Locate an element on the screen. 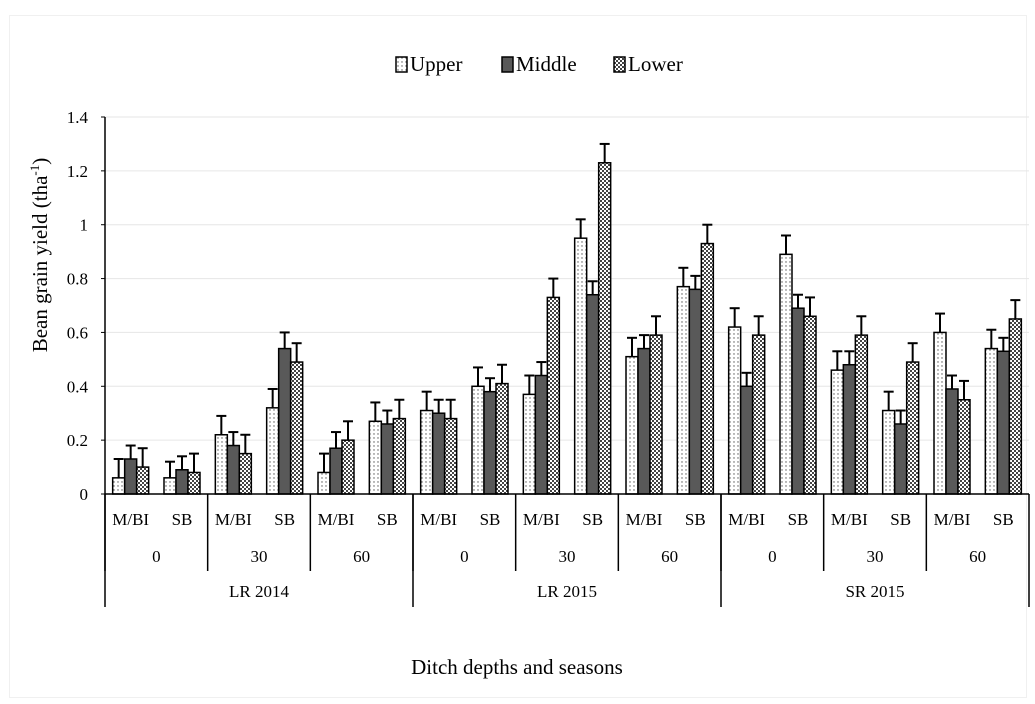  y-tick-label: 1.2 is located at coordinates (77, 171).